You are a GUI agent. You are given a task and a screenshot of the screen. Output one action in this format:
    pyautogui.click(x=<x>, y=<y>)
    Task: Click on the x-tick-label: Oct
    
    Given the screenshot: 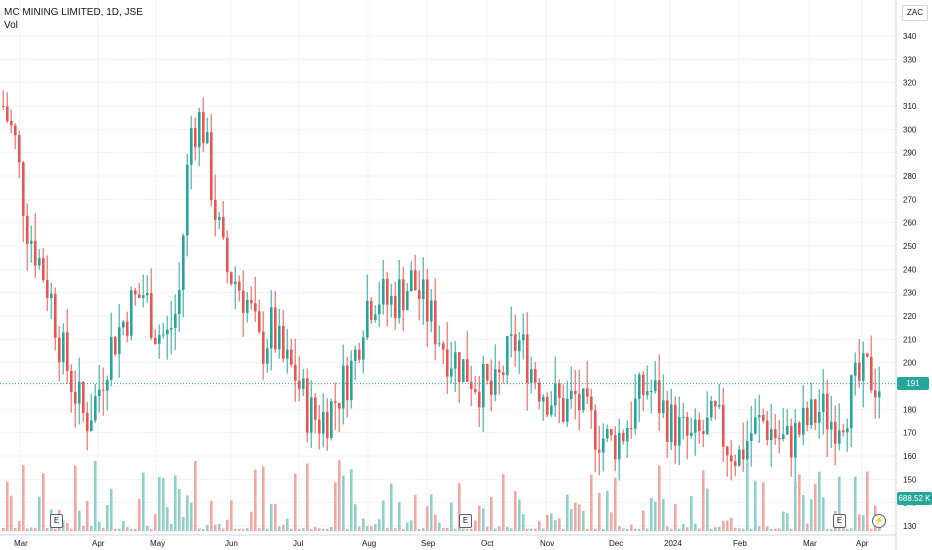 What is the action you would take?
    pyautogui.click(x=487, y=543)
    